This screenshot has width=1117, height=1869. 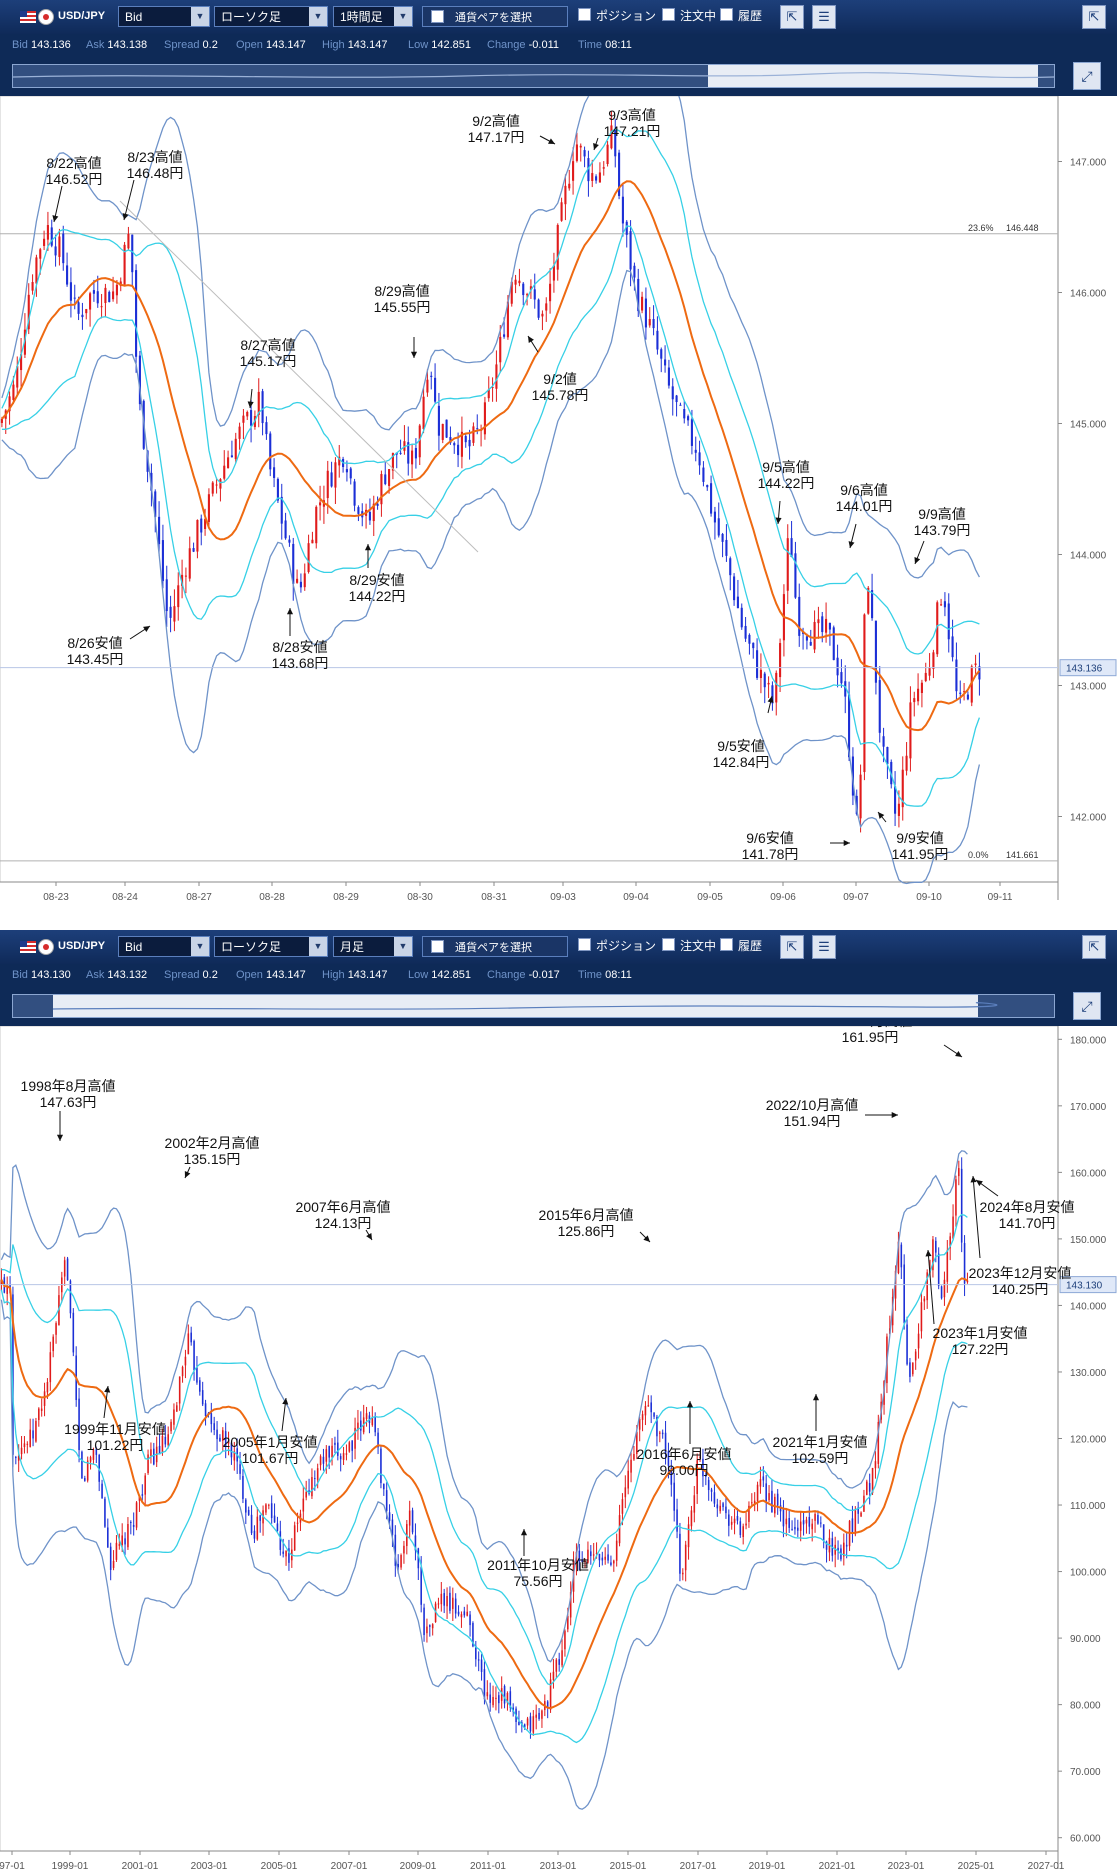 I want to click on annotation-value: 102.59円, so click(x=820, y=1458).